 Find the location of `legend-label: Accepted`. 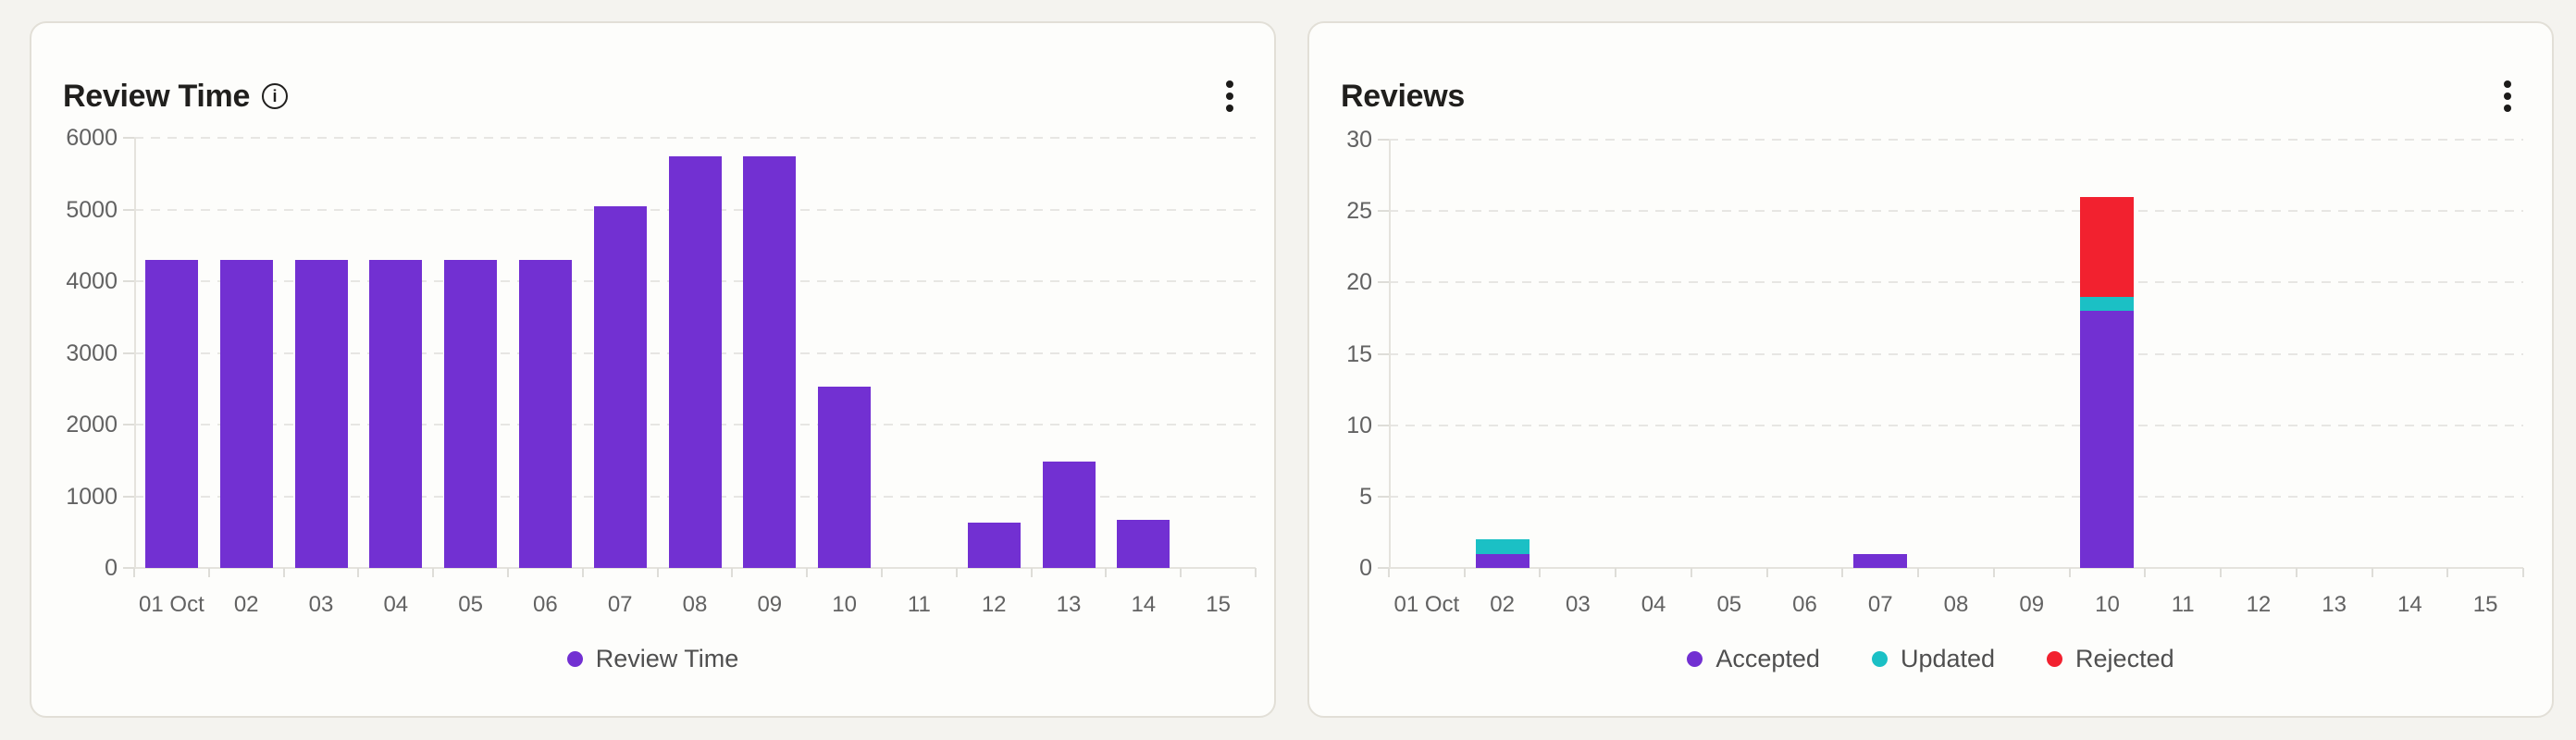

legend-label: Accepted is located at coordinates (1768, 659).